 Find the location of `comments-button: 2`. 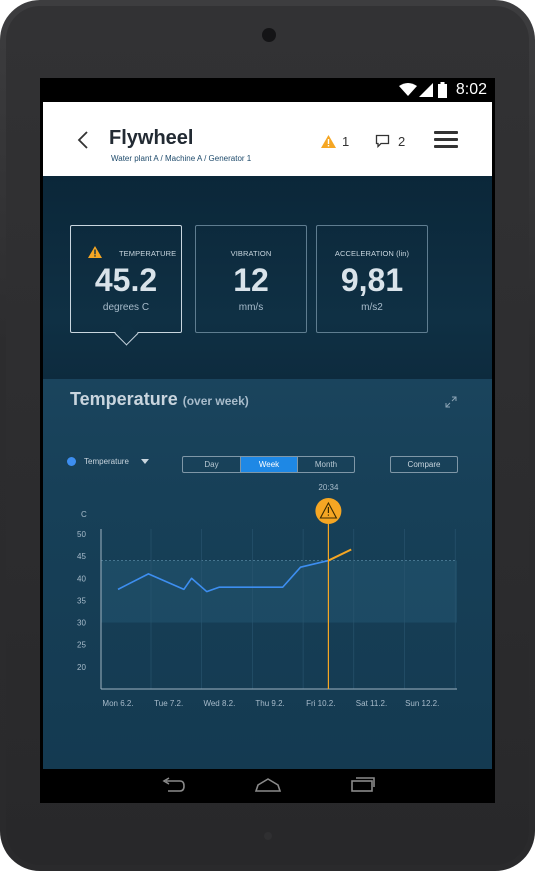

comments-button: 2 is located at coordinates (390, 141).